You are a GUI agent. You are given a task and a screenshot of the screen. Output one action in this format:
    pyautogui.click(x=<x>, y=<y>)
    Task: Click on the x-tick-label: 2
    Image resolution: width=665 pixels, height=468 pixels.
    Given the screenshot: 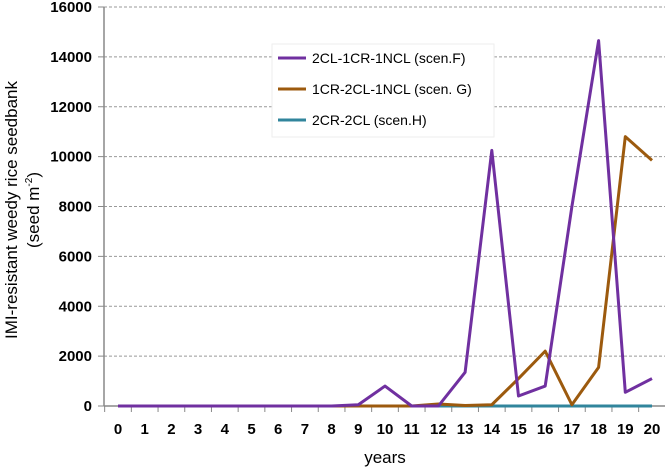 What is the action you would take?
    pyautogui.click(x=171, y=429)
    